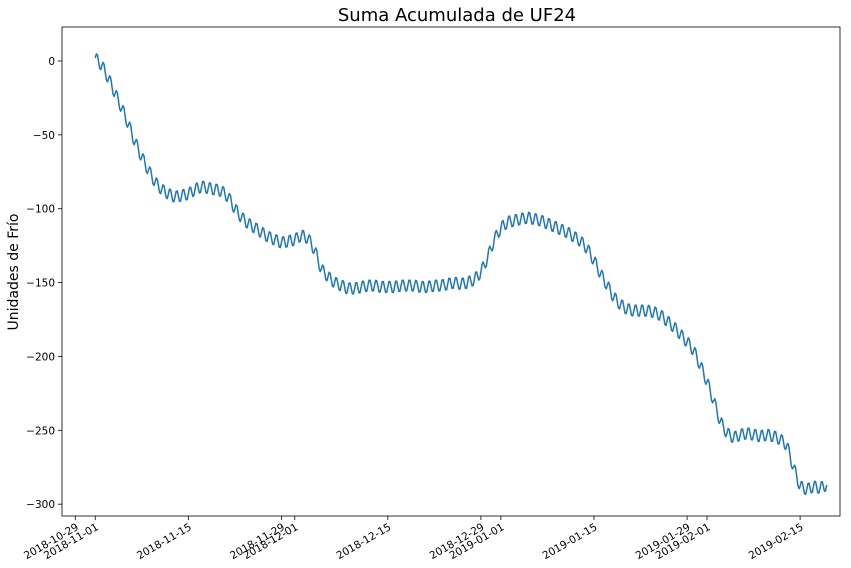  What do you see at coordinates (51, 62) in the screenshot?
I see `y-tick-label: 0` at bounding box center [51, 62].